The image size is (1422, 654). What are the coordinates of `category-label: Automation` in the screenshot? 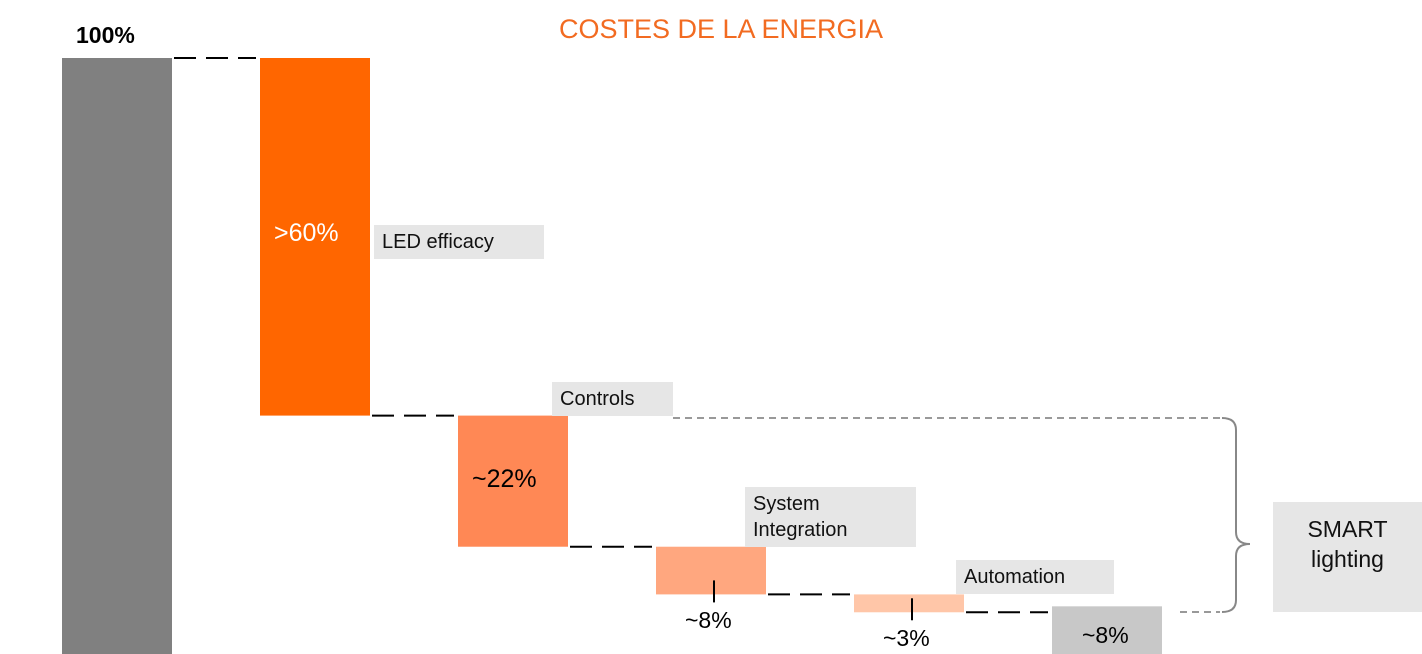 It's located at (1035, 577).